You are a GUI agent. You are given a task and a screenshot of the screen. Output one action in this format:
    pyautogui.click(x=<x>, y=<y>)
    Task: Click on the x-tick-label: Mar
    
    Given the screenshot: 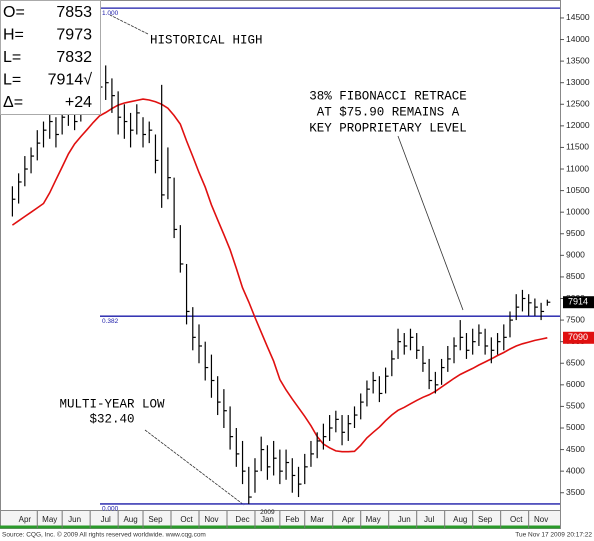 What is the action you would take?
    pyautogui.click(x=317, y=519)
    